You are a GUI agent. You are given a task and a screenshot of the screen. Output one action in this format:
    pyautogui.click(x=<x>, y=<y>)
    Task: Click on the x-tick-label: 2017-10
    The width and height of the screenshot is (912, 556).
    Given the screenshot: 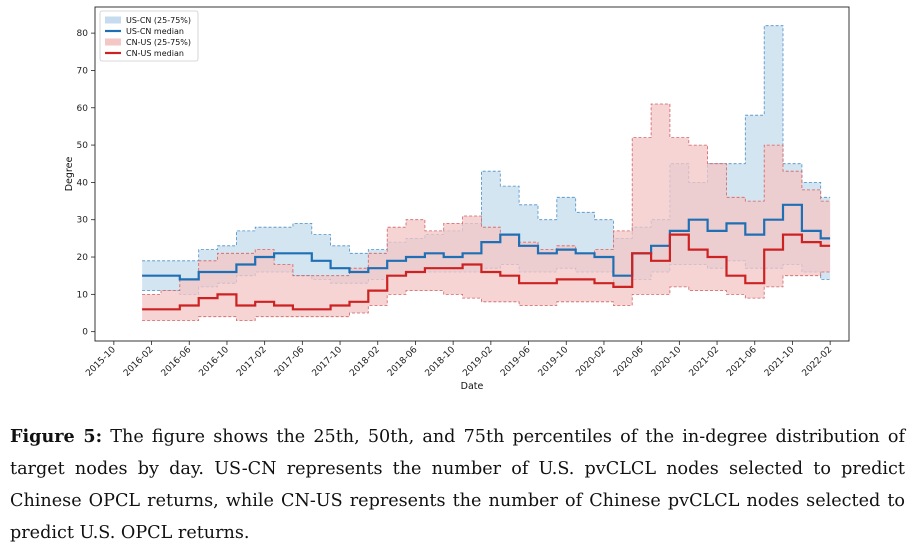 What is the action you would take?
    pyautogui.click(x=328, y=362)
    